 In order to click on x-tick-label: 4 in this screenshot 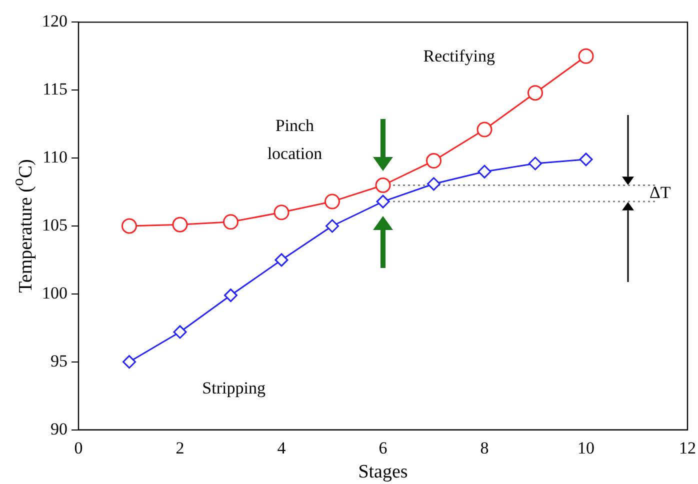, I will do `click(281, 448)`.